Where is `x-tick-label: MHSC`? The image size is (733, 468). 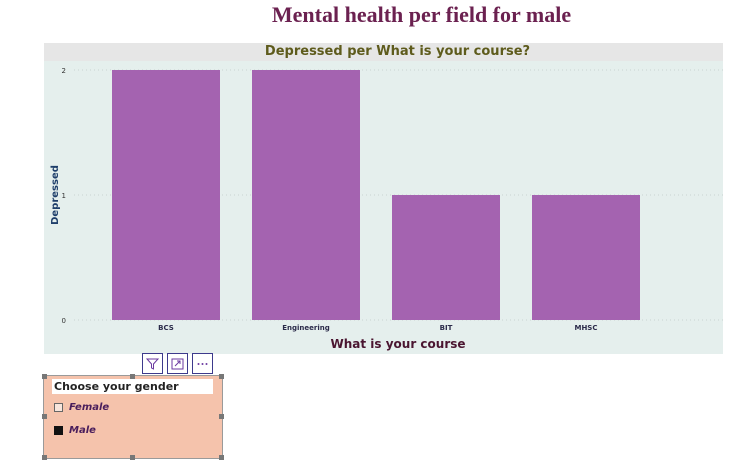 x-tick-label: MHSC is located at coordinates (585, 328).